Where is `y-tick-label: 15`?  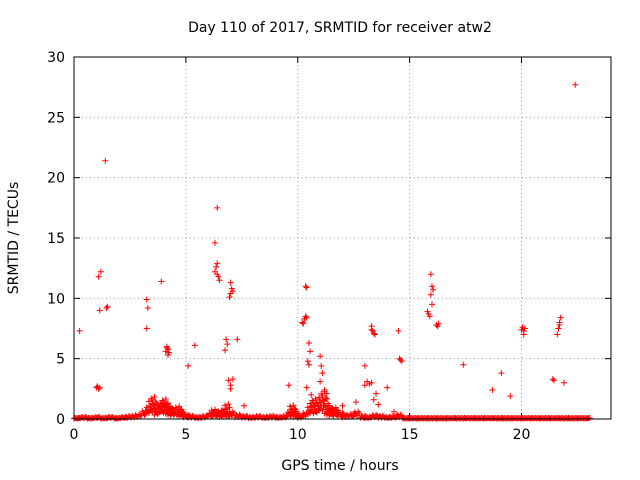
y-tick-label: 15 is located at coordinates (56, 239).